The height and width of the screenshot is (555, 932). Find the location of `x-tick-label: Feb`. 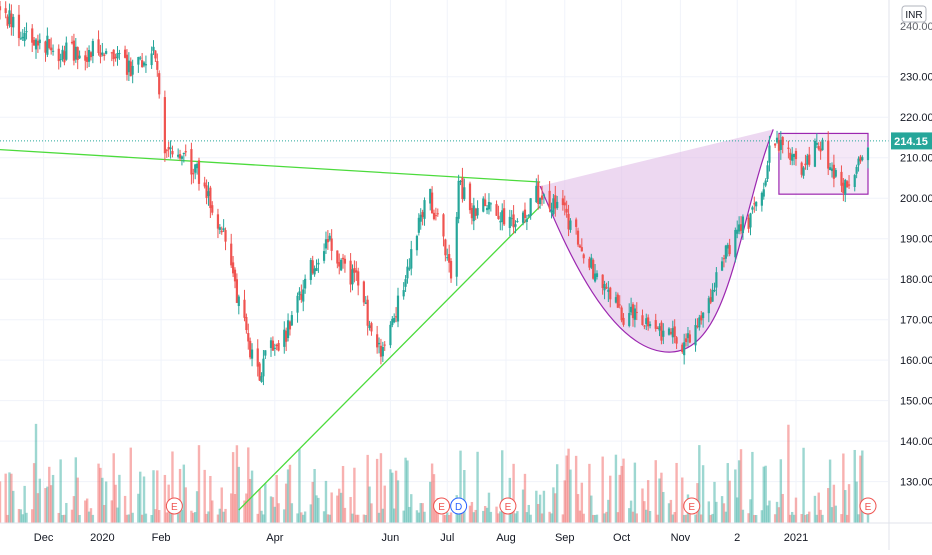

x-tick-label: Feb is located at coordinates (161, 538).